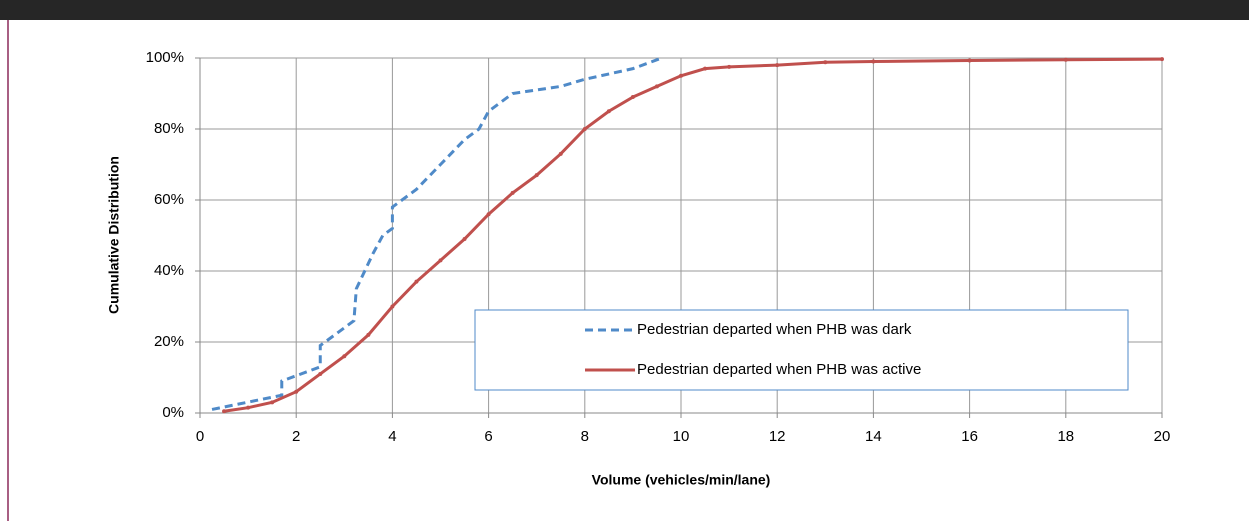  I want to click on x-tick-label: 0, so click(200, 436).